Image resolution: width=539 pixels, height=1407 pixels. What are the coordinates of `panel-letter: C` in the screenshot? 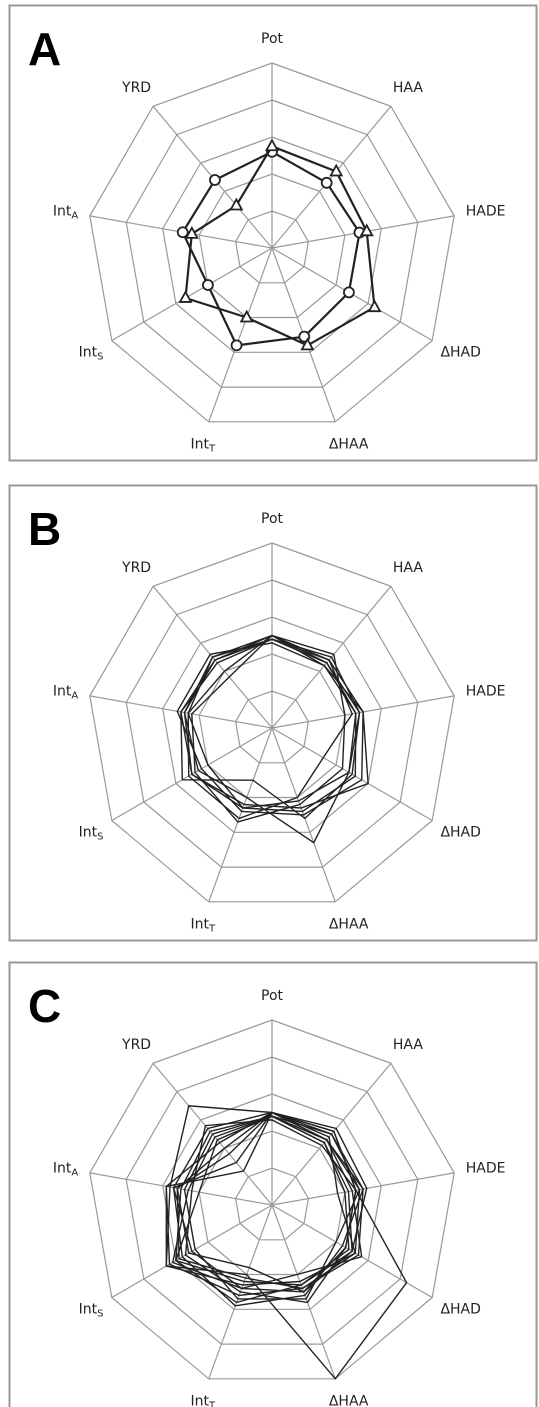 It's located at (44, 1006).